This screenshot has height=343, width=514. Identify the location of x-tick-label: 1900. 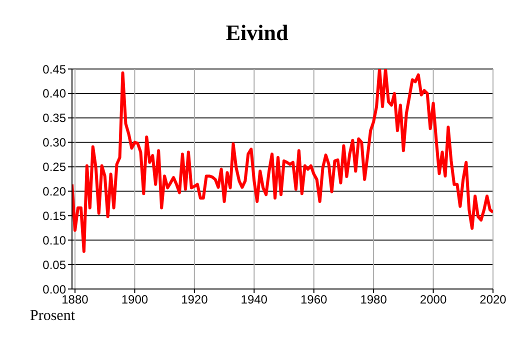
(134, 299).